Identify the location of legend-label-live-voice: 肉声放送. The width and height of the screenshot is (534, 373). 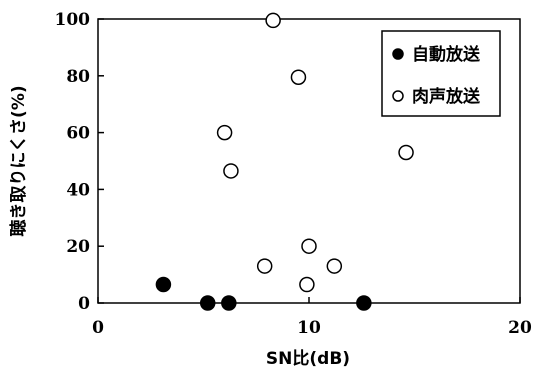
(446, 96).